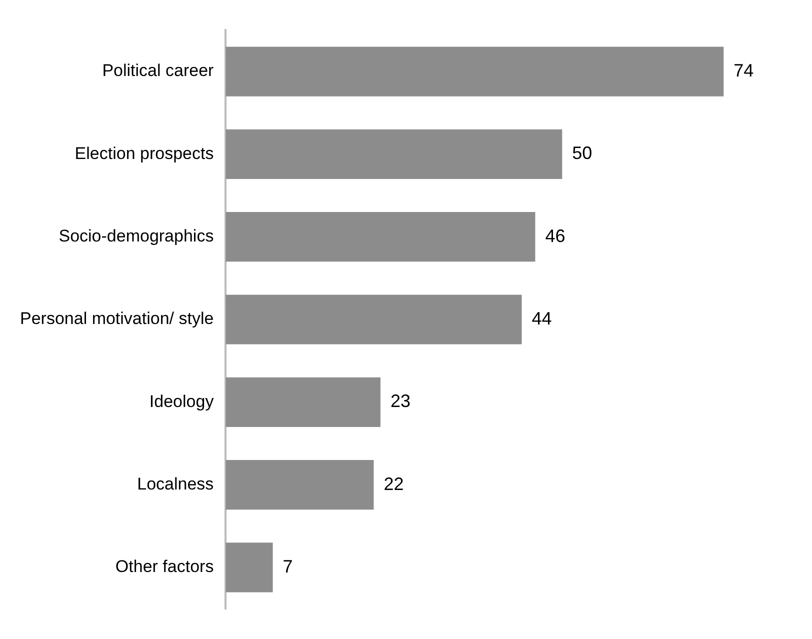 The height and width of the screenshot is (639, 812). What do you see at coordinates (400, 401) in the screenshot?
I see `data-label: 23` at bounding box center [400, 401].